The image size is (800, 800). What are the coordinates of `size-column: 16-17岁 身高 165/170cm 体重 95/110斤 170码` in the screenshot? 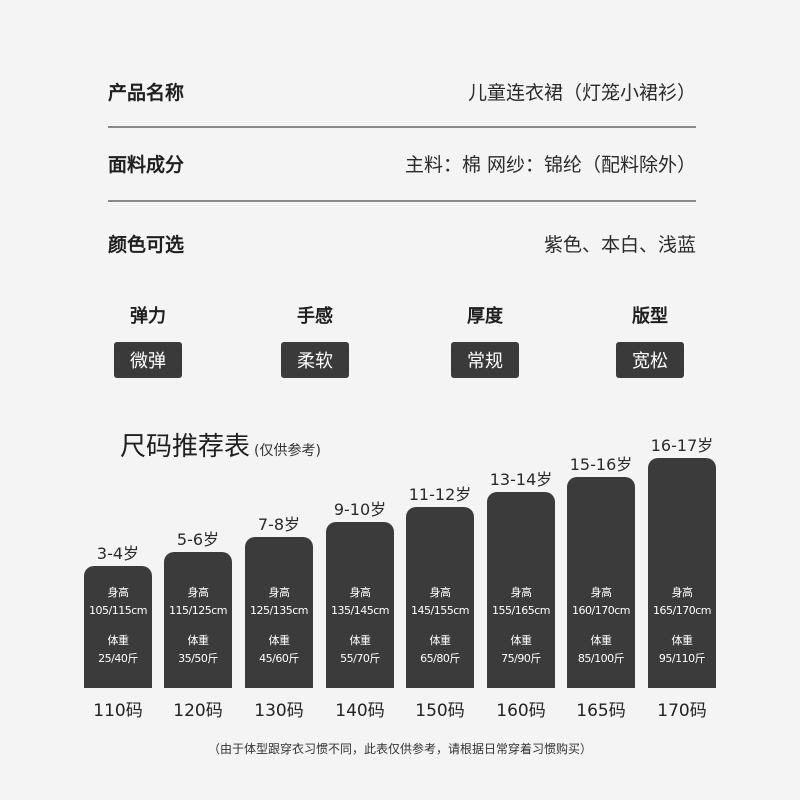 It's located at (682, 578).